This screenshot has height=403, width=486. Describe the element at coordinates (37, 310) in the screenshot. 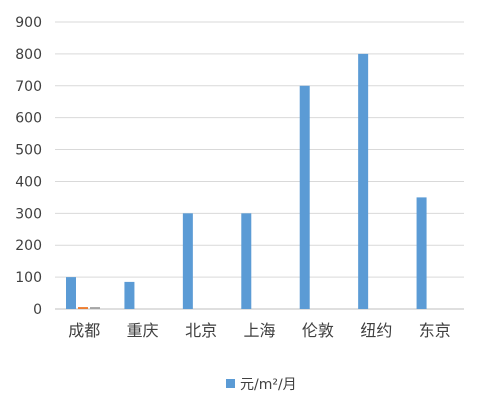

I see `y-tick-label: 0` at that location.